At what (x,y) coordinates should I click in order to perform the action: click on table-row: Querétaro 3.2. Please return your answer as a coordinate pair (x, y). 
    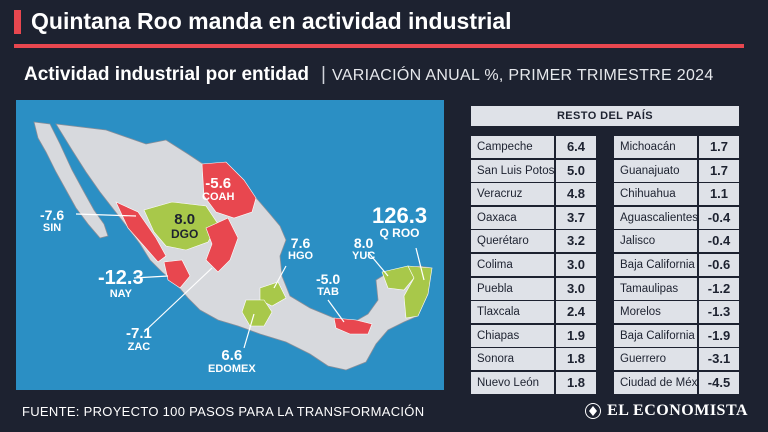
    Looking at the image, I should click on (533, 241).